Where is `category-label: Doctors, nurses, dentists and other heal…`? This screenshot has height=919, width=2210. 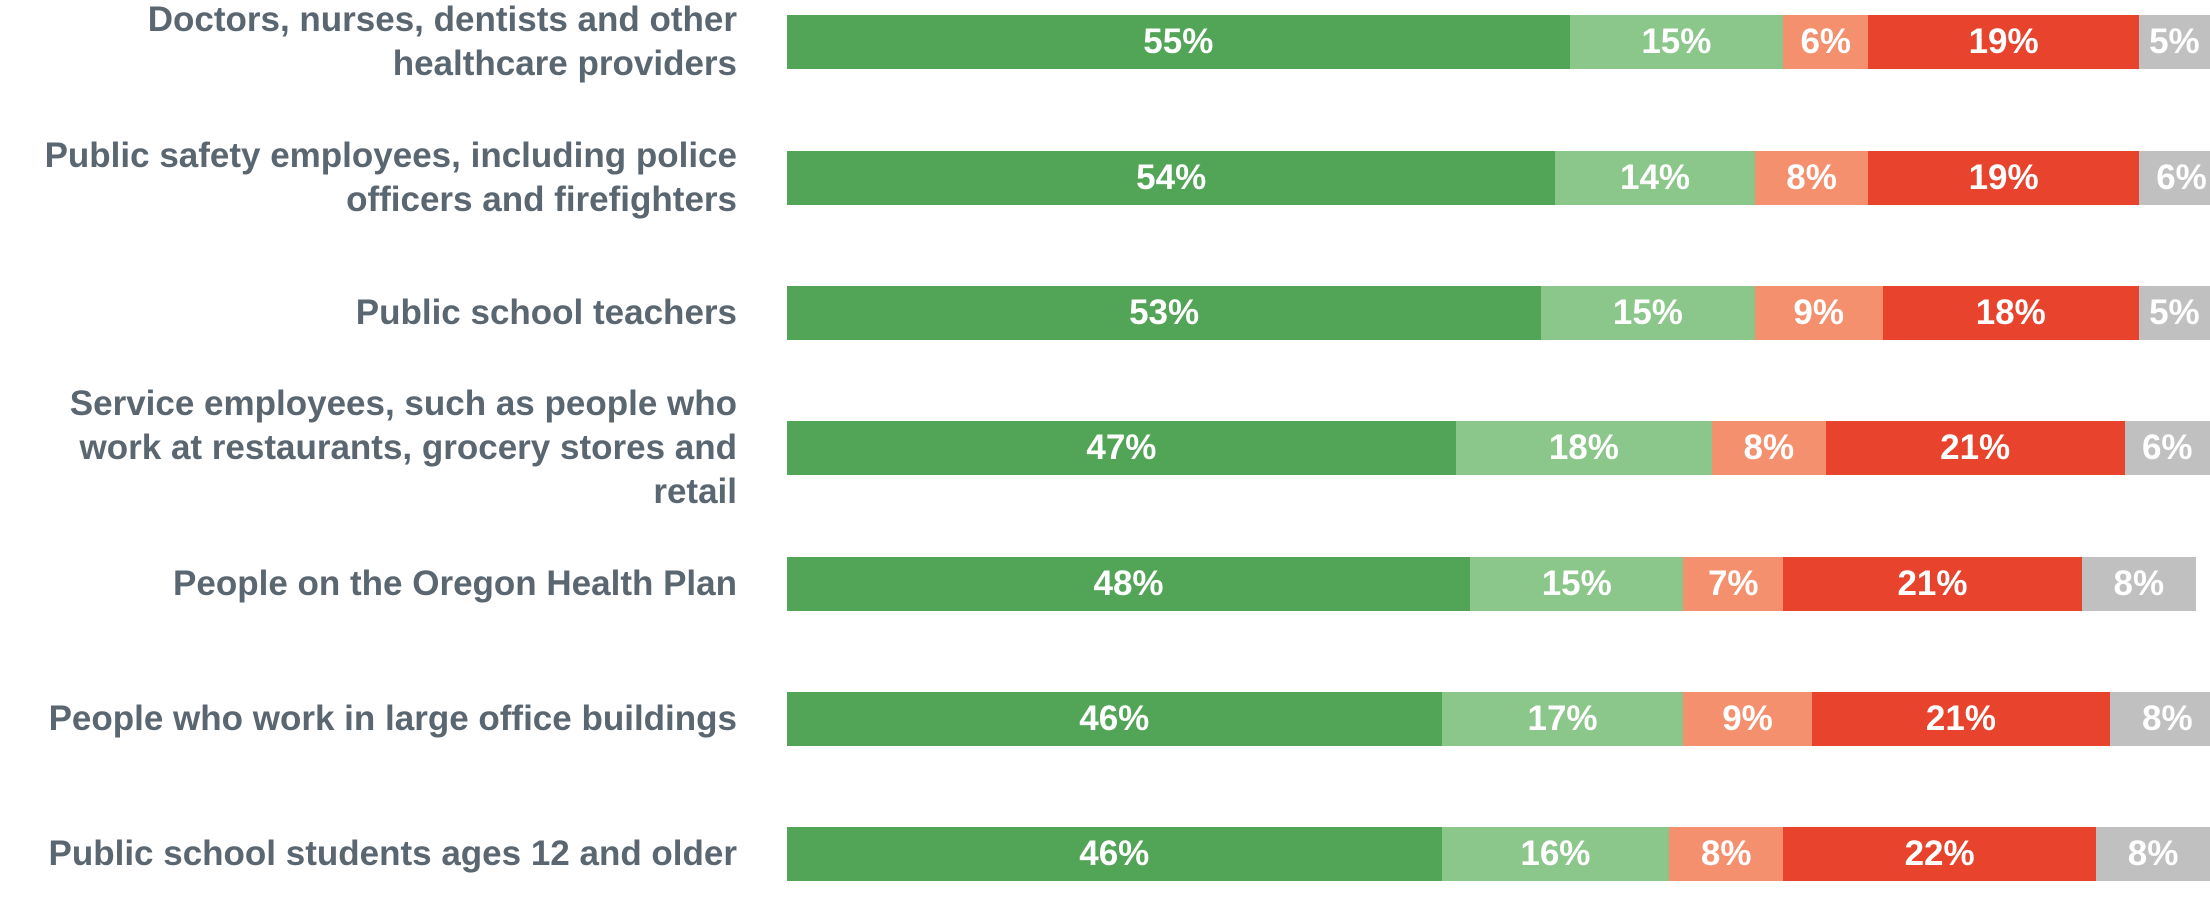 category-label: Doctors, nurses, dentists and other heal… is located at coordinates (442, 41).